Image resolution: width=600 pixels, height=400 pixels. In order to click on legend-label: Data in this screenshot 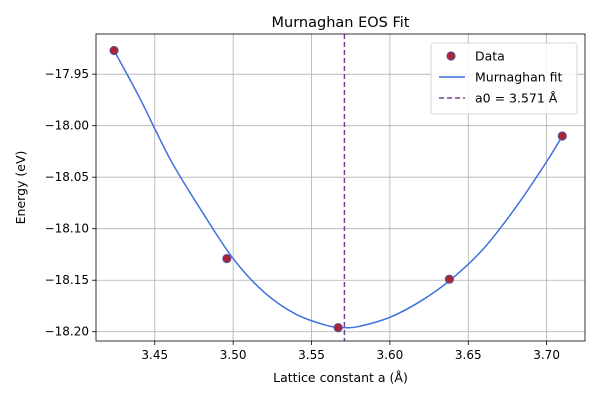, I will do `click(490, 56)`.